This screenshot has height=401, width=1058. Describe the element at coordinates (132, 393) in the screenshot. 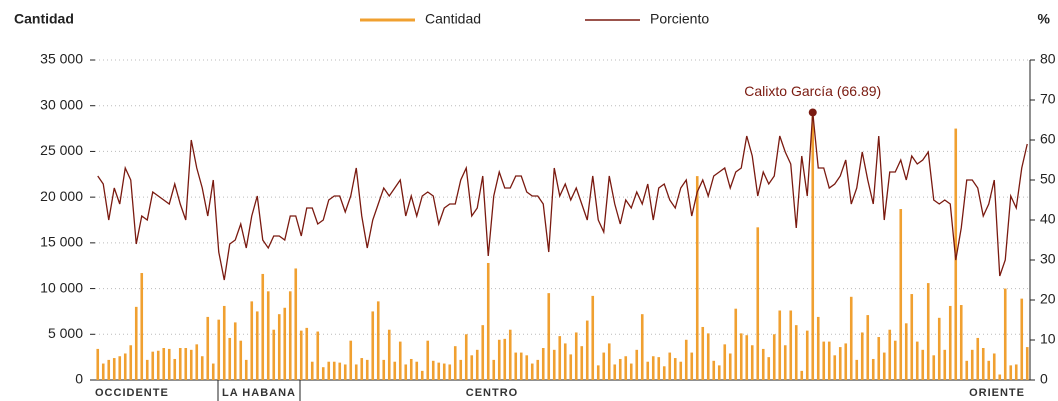

I see `region-label: OCCIDENTE` at that location.